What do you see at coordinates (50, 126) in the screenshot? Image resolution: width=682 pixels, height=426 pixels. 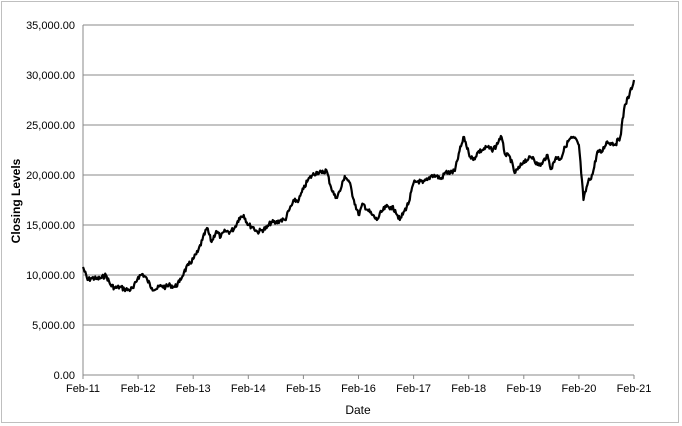 I see `y-tick-label: 25,000.00` at bounding box center [50, 126].